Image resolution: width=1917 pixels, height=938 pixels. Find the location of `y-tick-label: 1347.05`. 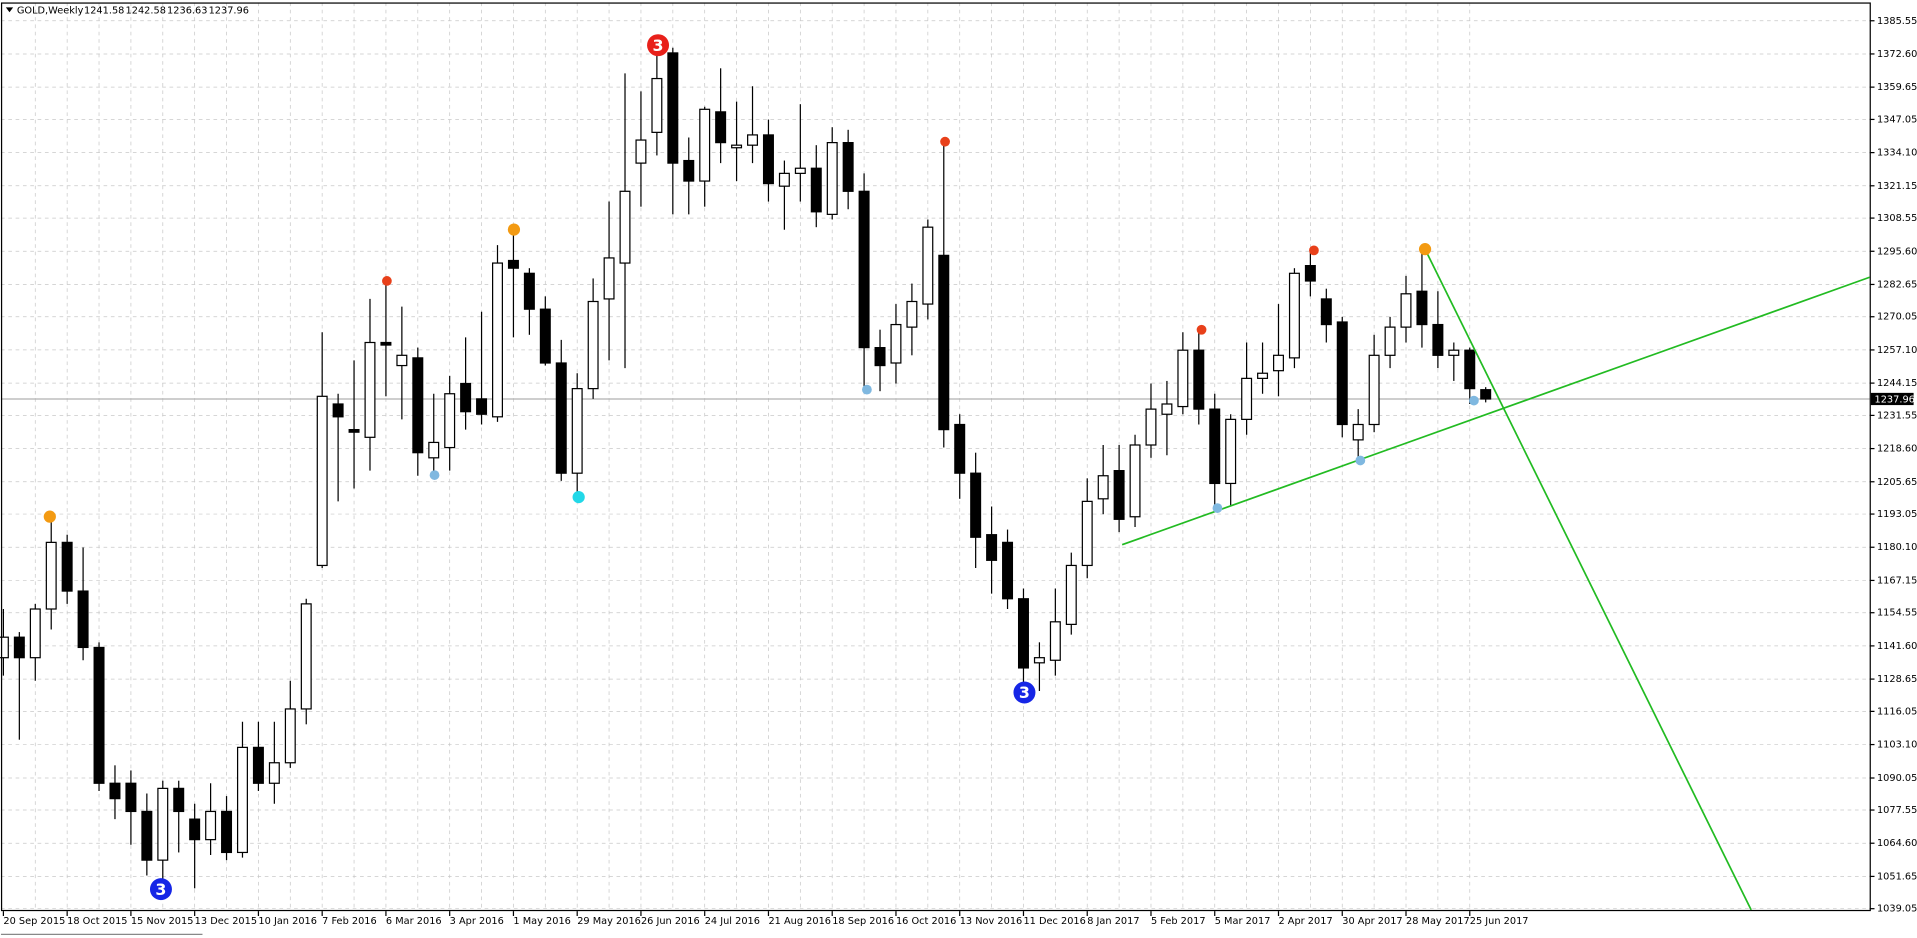

y-tick-label: 1347.05 is located at coordinates (1897, 119).